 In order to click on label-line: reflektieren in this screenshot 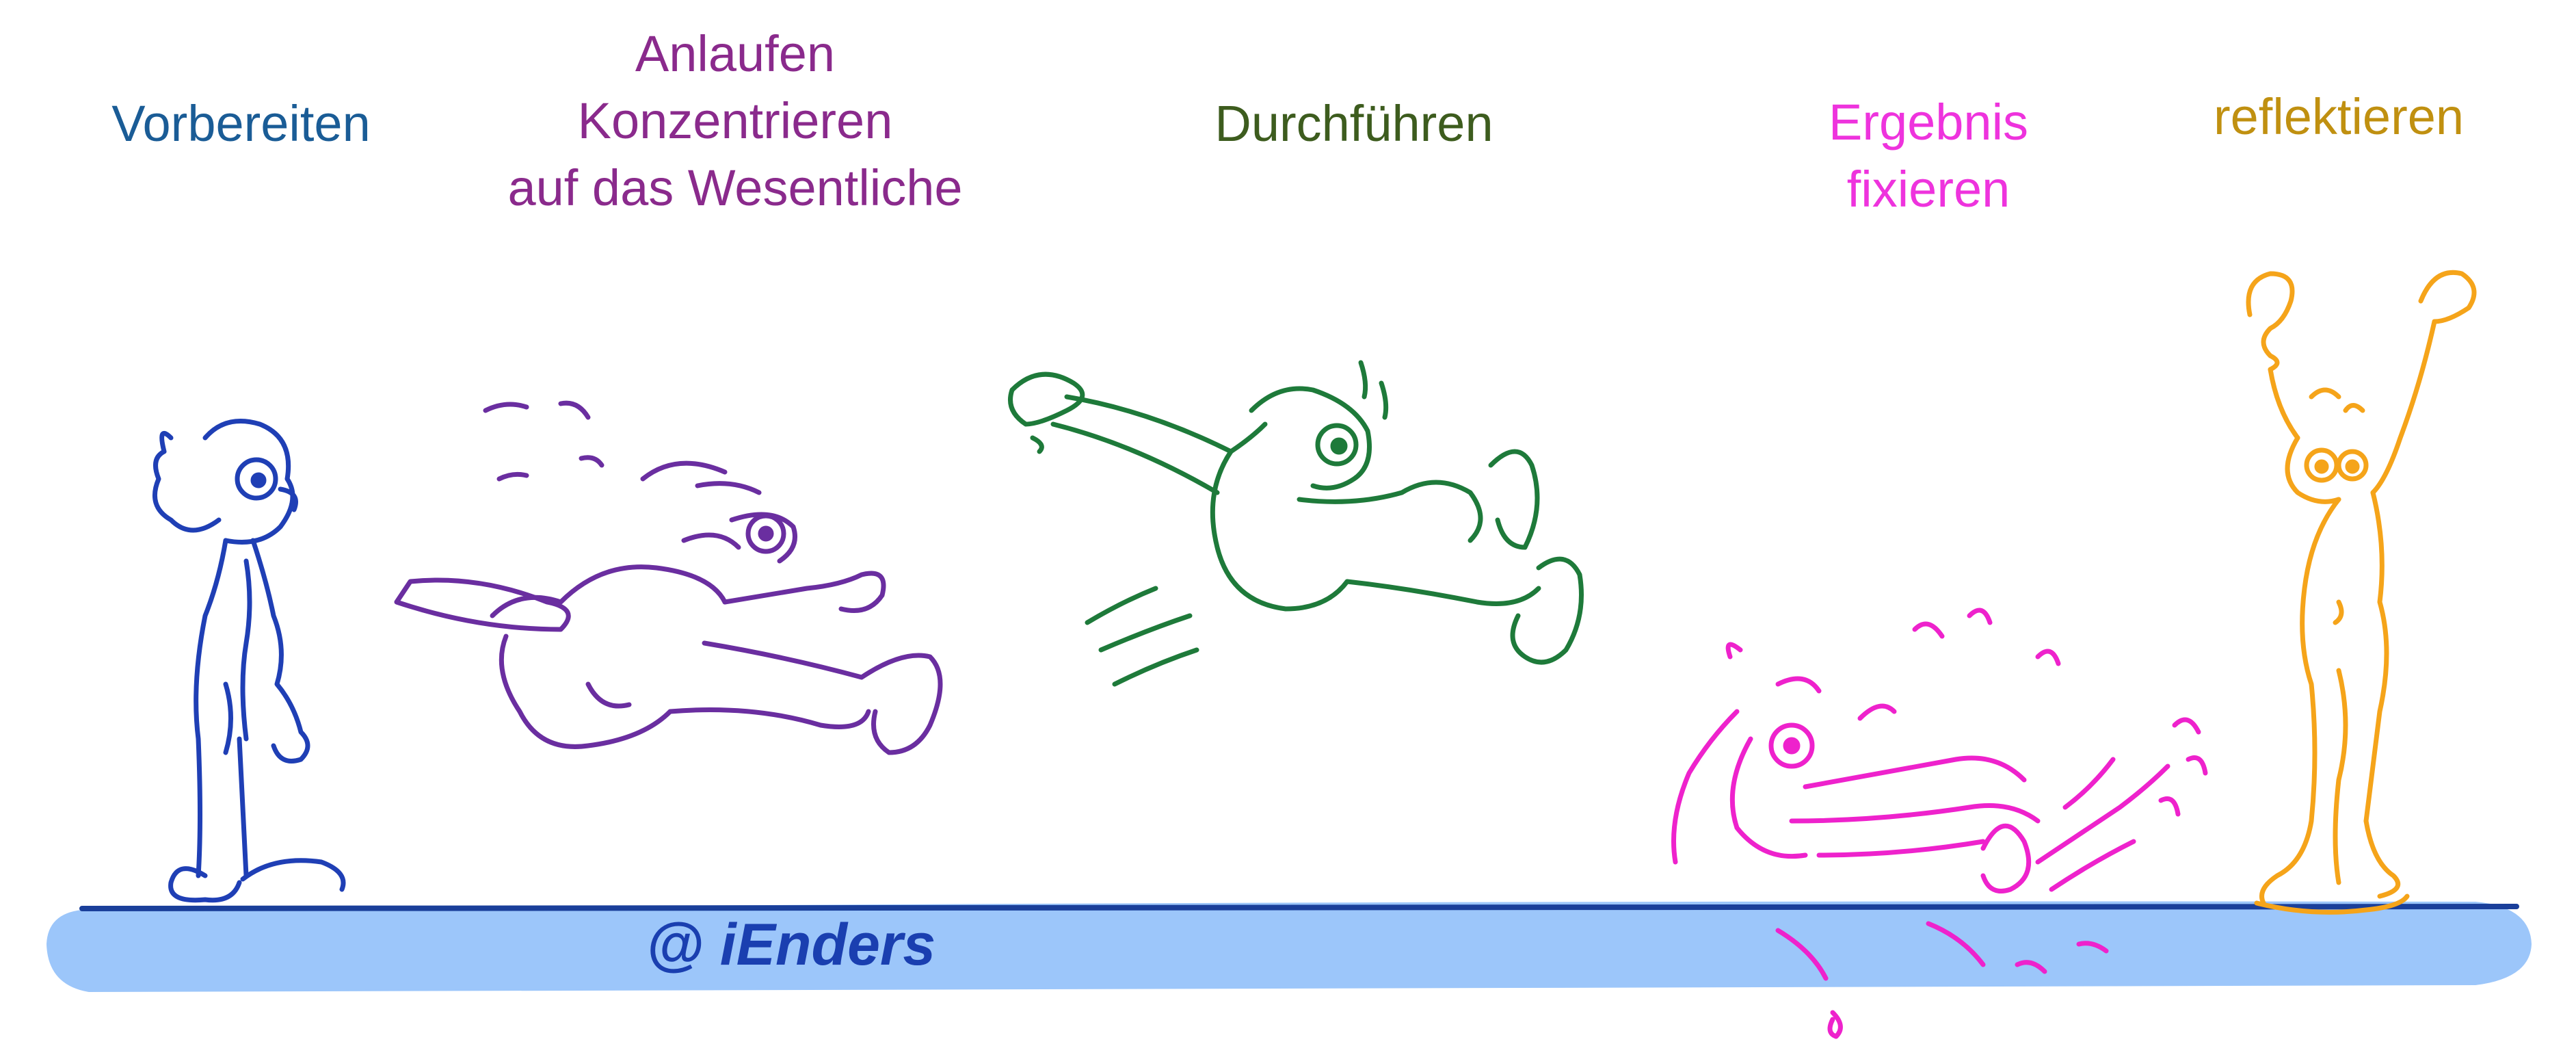, I will do `click(2339, 116)`.